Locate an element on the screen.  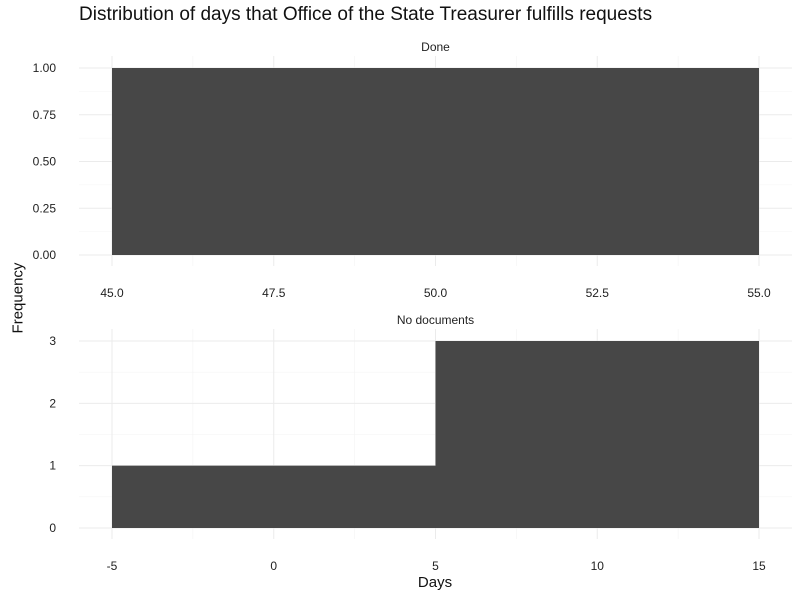
facet-strip-label: No documents is located at coordinates (435, 320).